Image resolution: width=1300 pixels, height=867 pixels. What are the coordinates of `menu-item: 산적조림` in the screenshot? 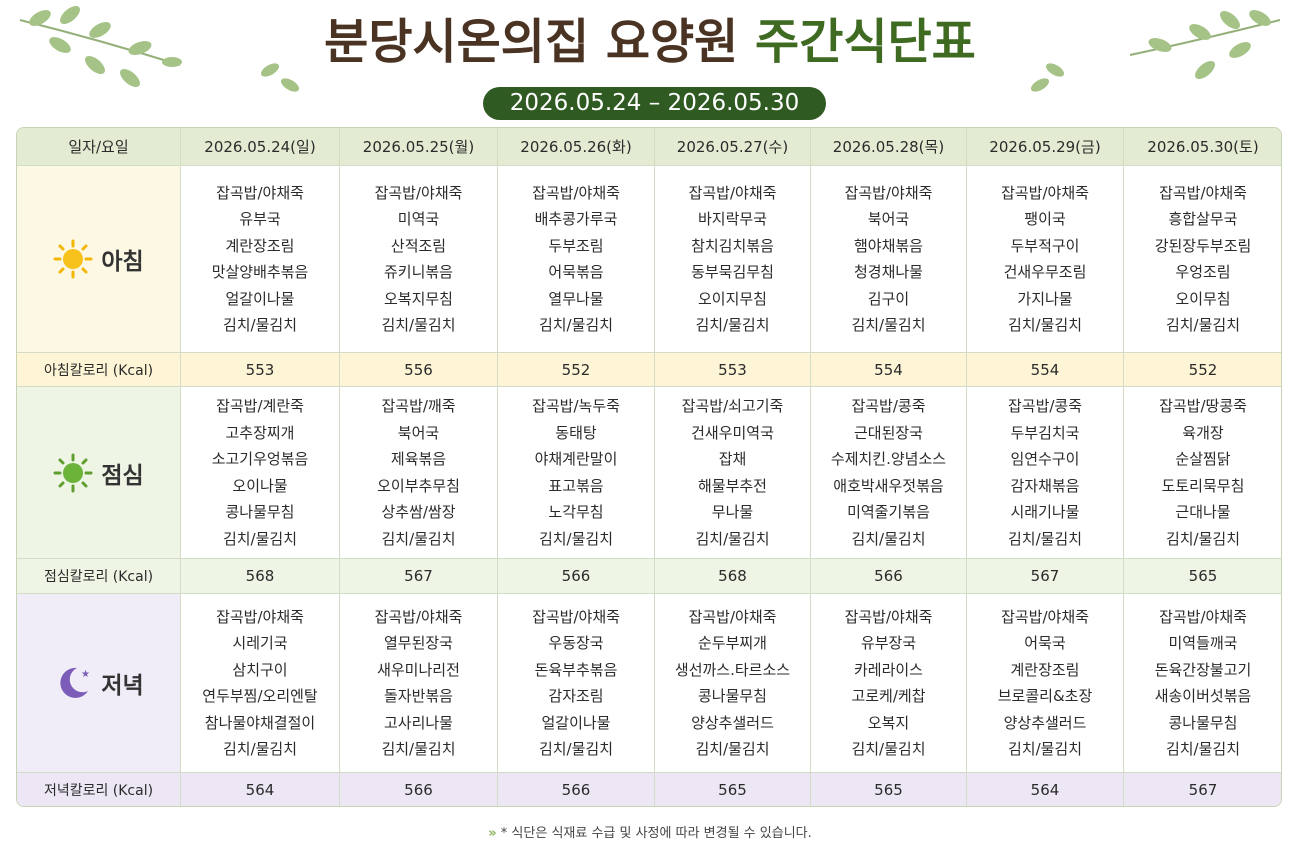 It's located at (418, 245).